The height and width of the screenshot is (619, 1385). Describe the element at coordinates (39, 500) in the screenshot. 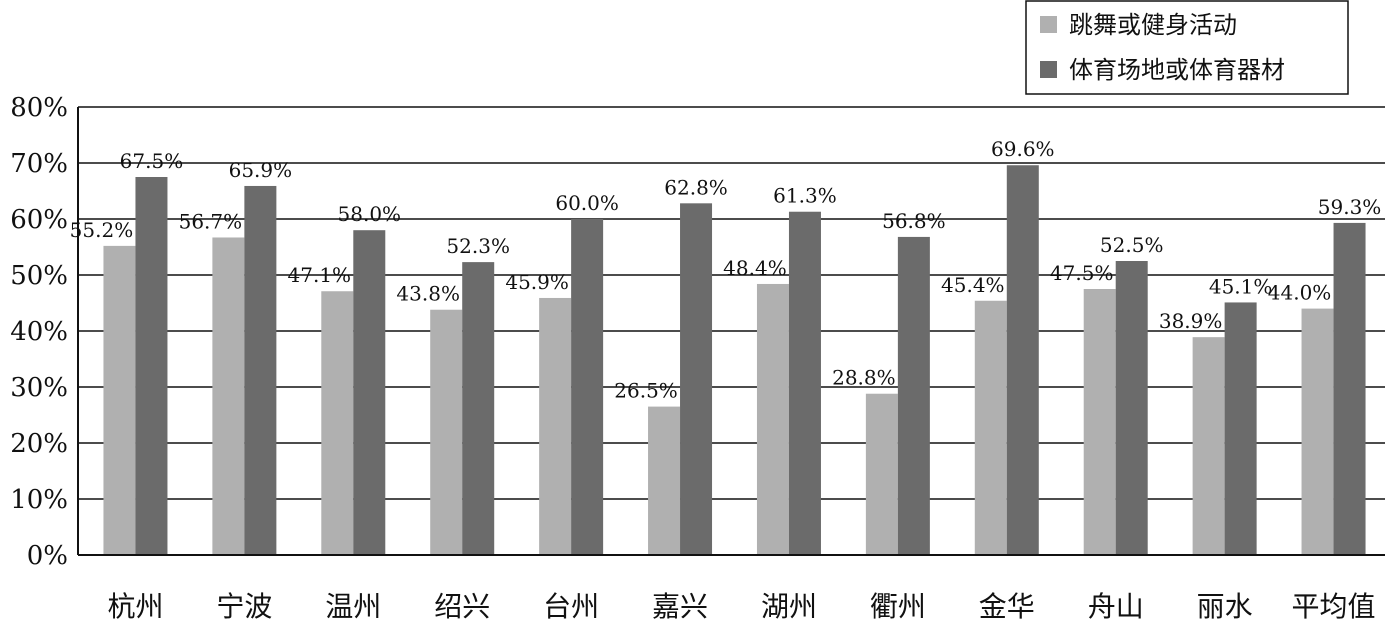

I see `y-tick-label: 10%` at that location.